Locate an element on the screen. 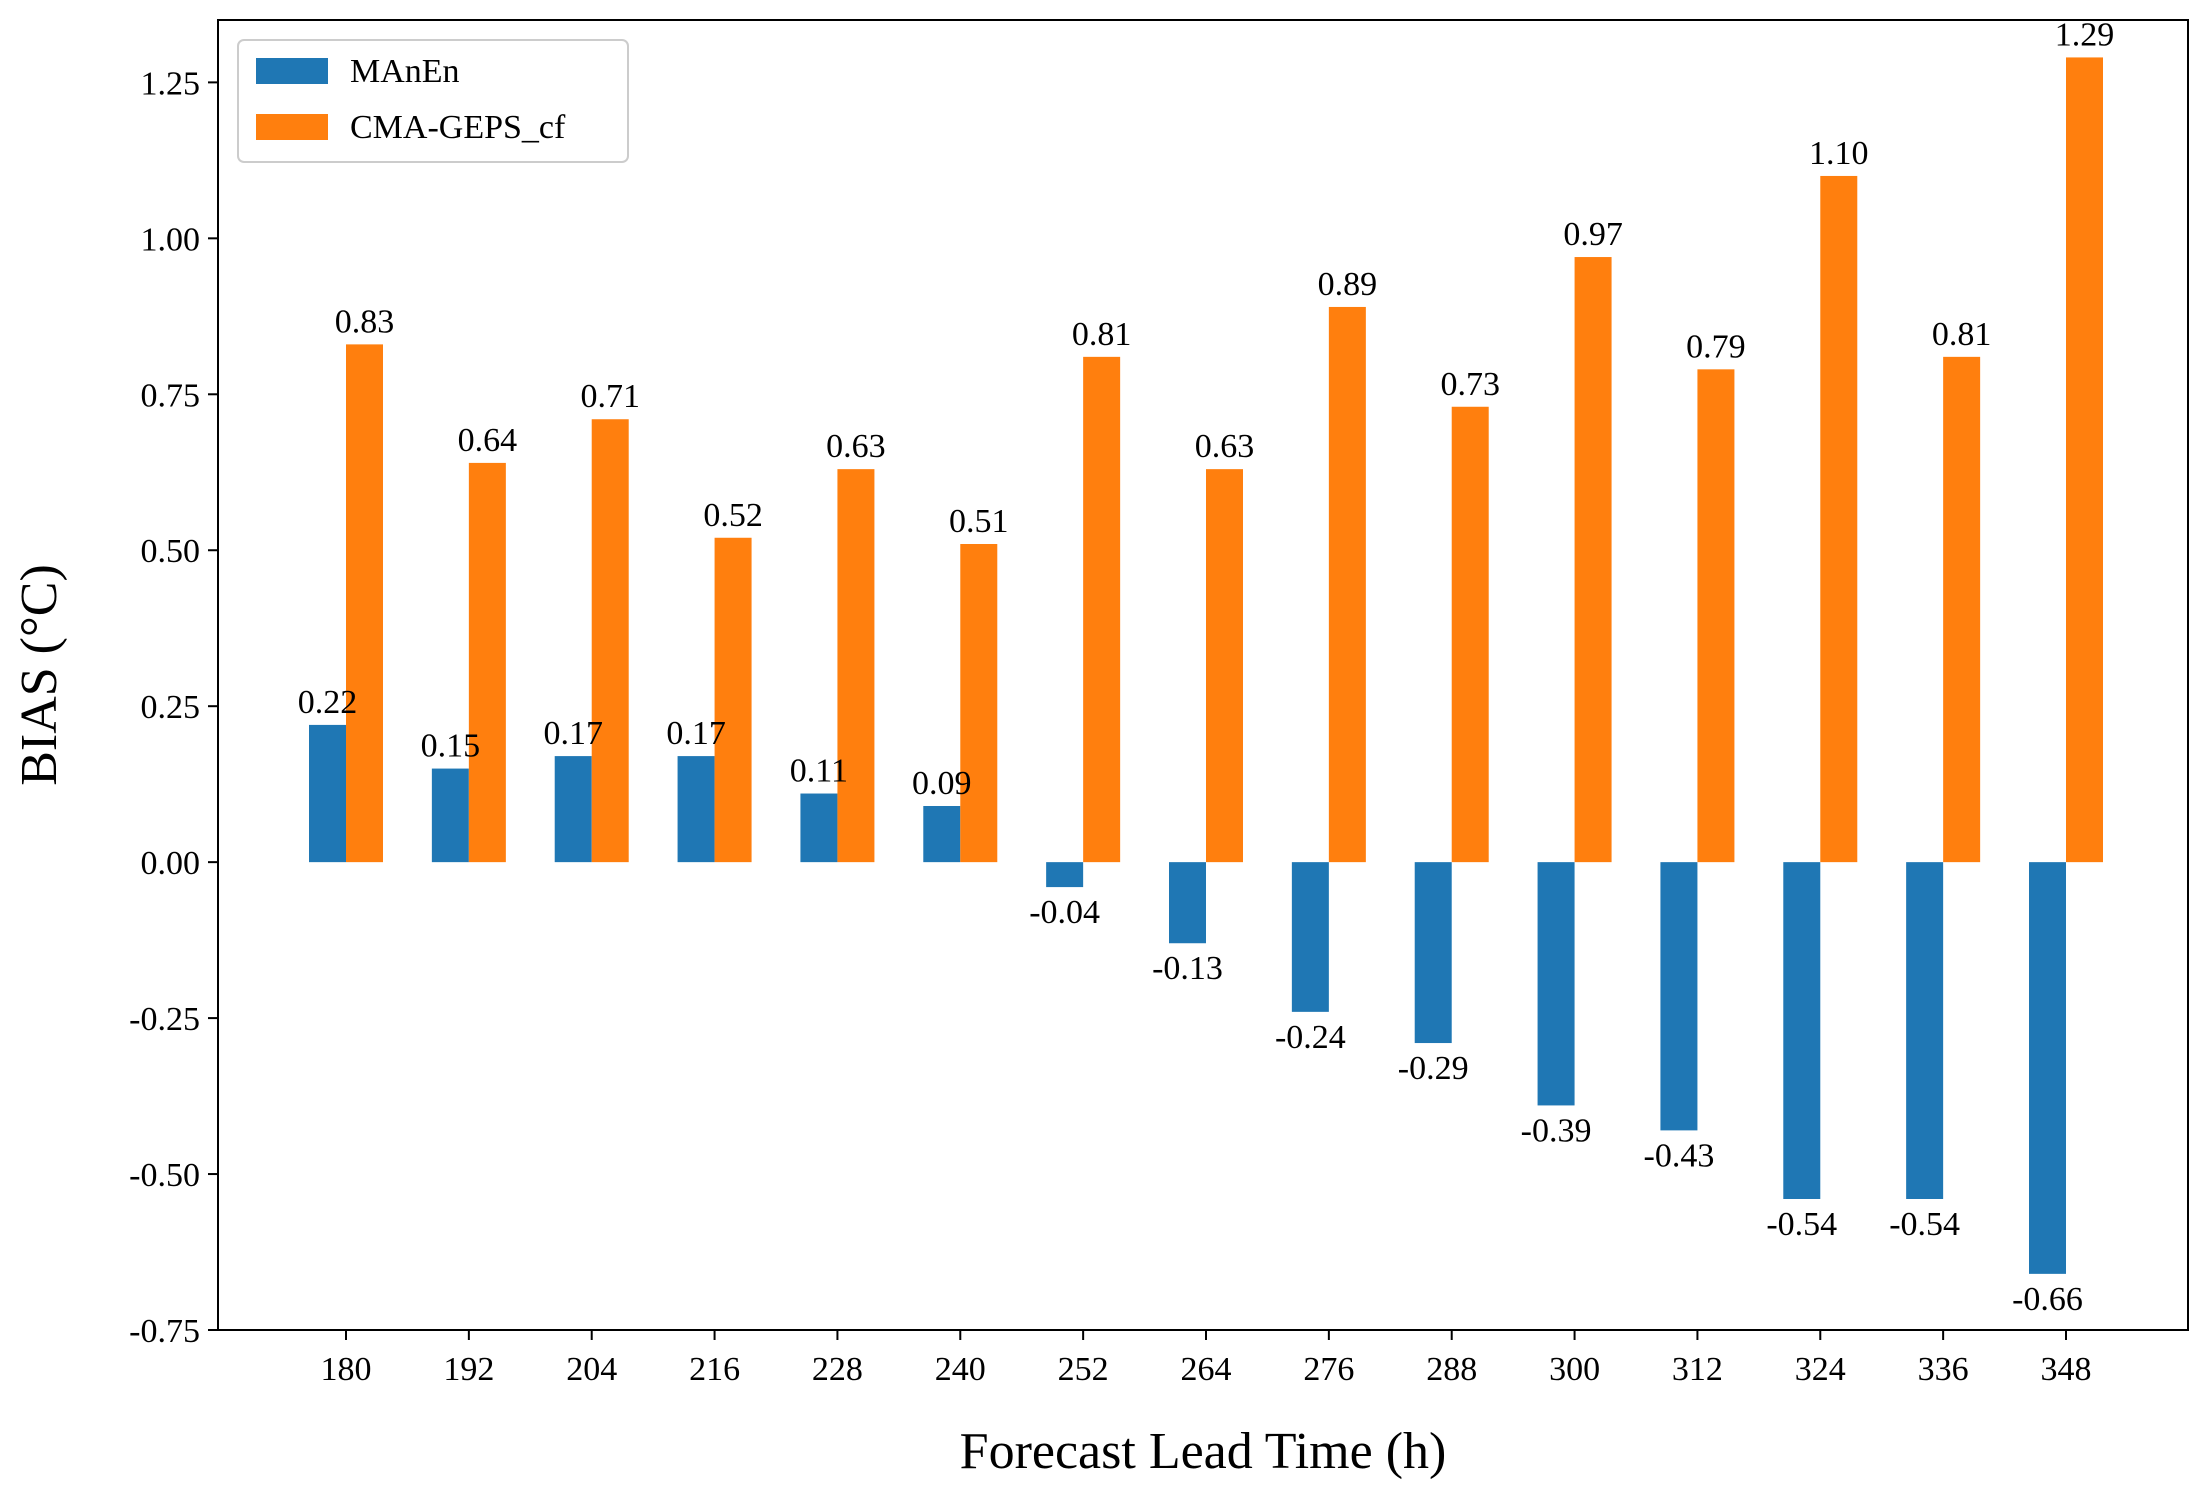 This screenshot has height=1496, width=2204. y-tick-label: 0.25 is located at coordinates (171, 707).